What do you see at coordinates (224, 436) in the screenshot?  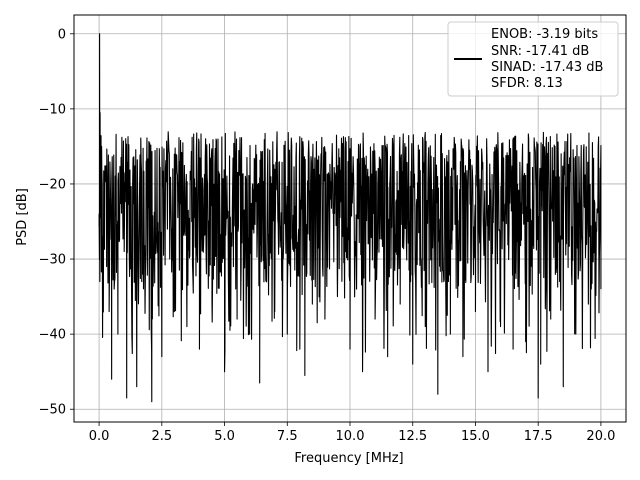 I see `x-tick-label: 5.0` at bounding box center [224, 436].